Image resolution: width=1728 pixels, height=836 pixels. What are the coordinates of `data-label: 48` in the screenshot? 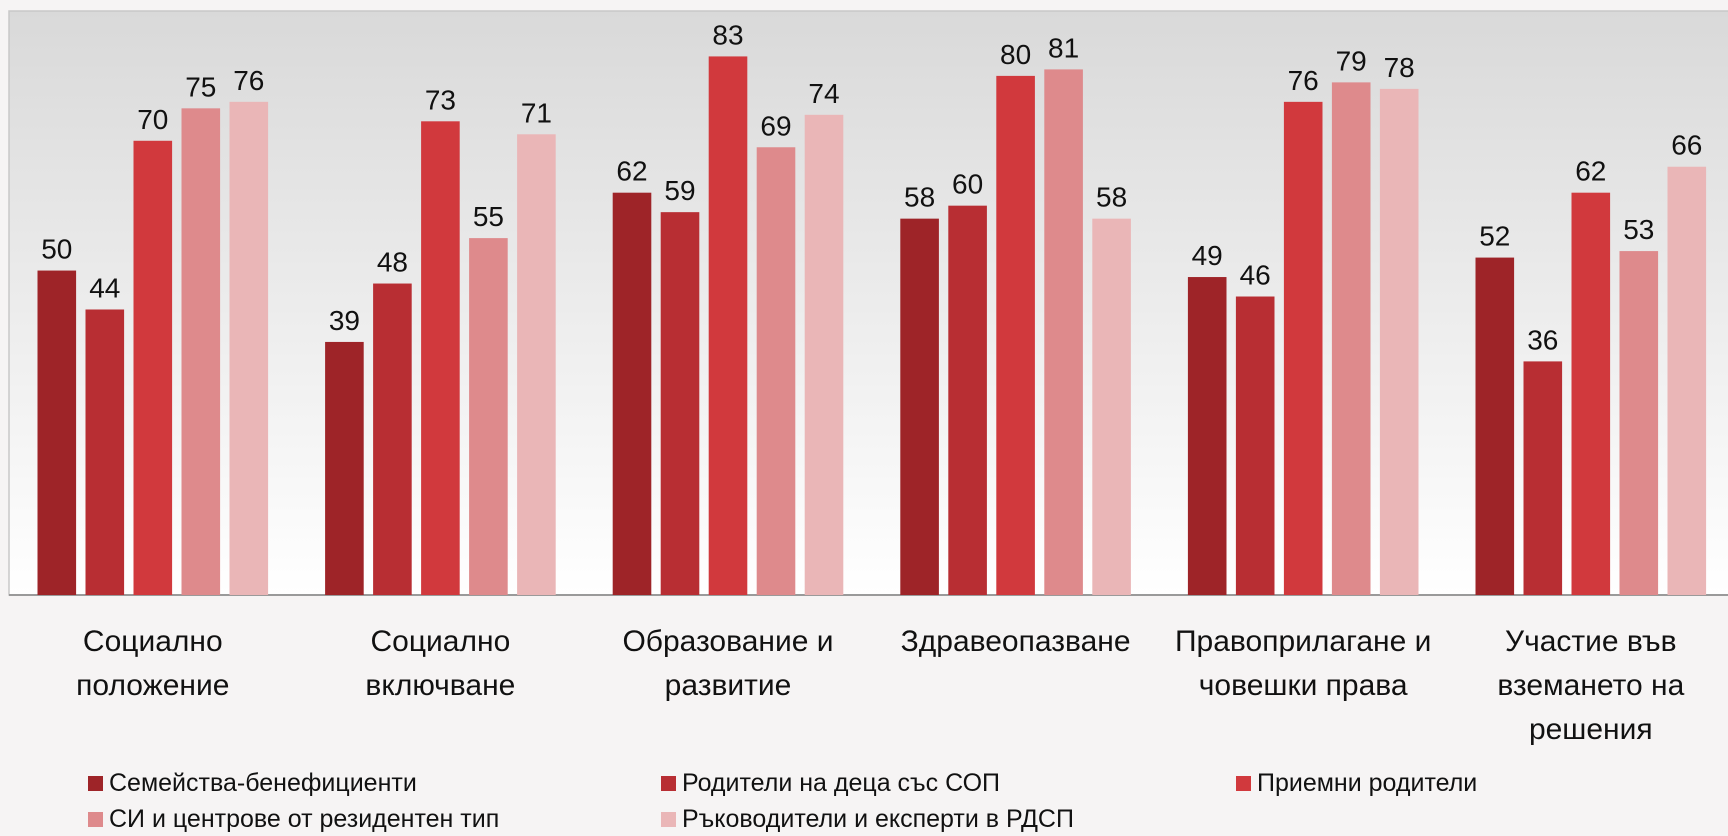 It's located at (392, 262).